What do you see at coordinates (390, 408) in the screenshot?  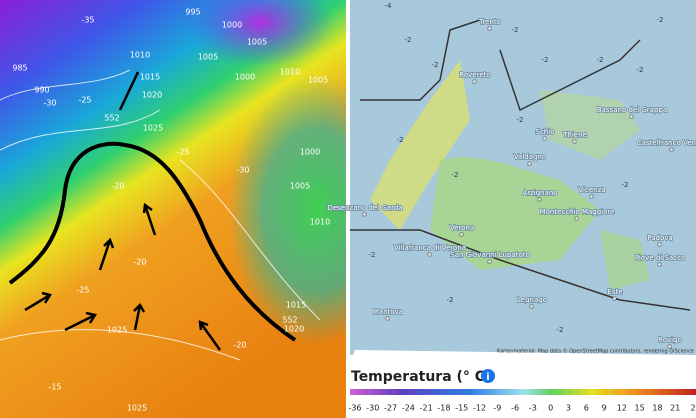 I see `legend-tick-label: -27` at bounding box center [390, 408].